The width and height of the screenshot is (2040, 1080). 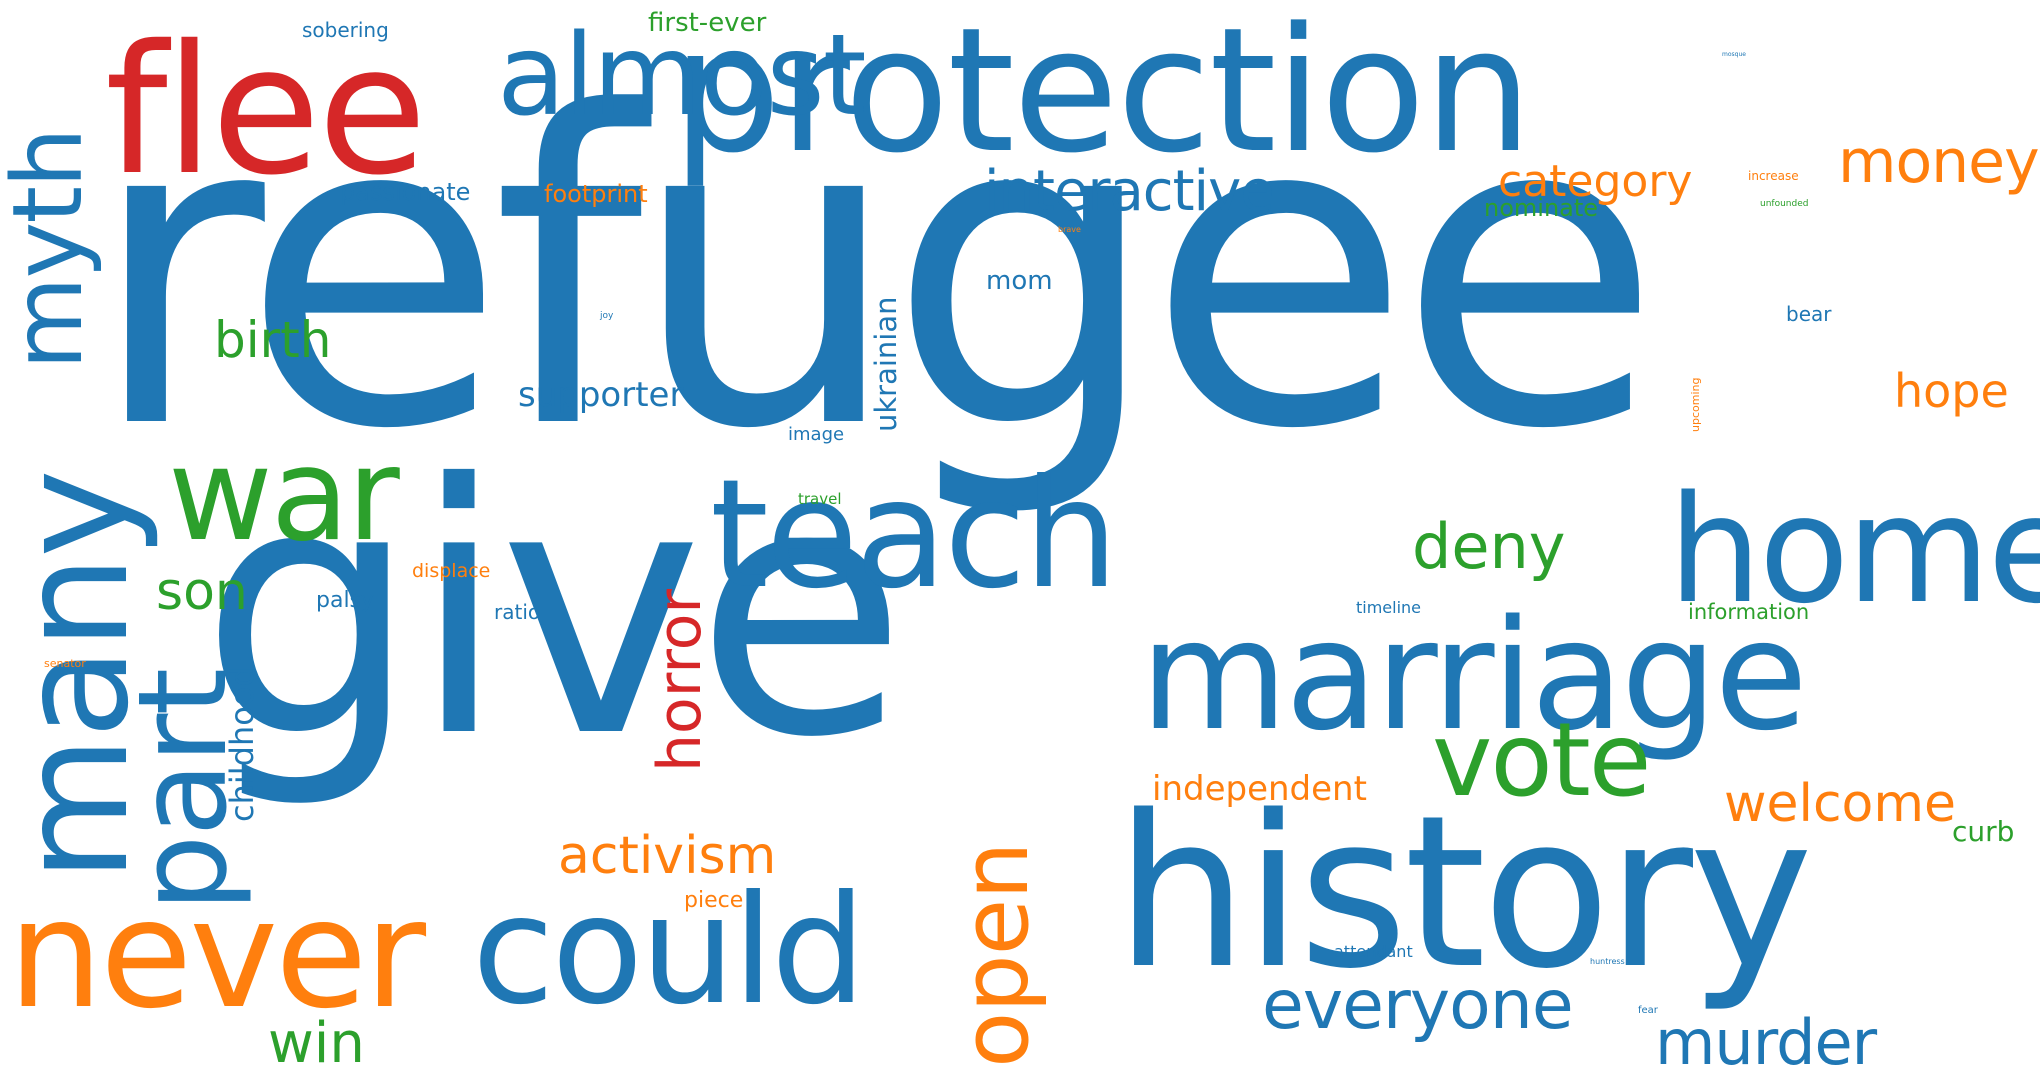 I want to click on word-childhood: childhood, so click(x=242, y=744).